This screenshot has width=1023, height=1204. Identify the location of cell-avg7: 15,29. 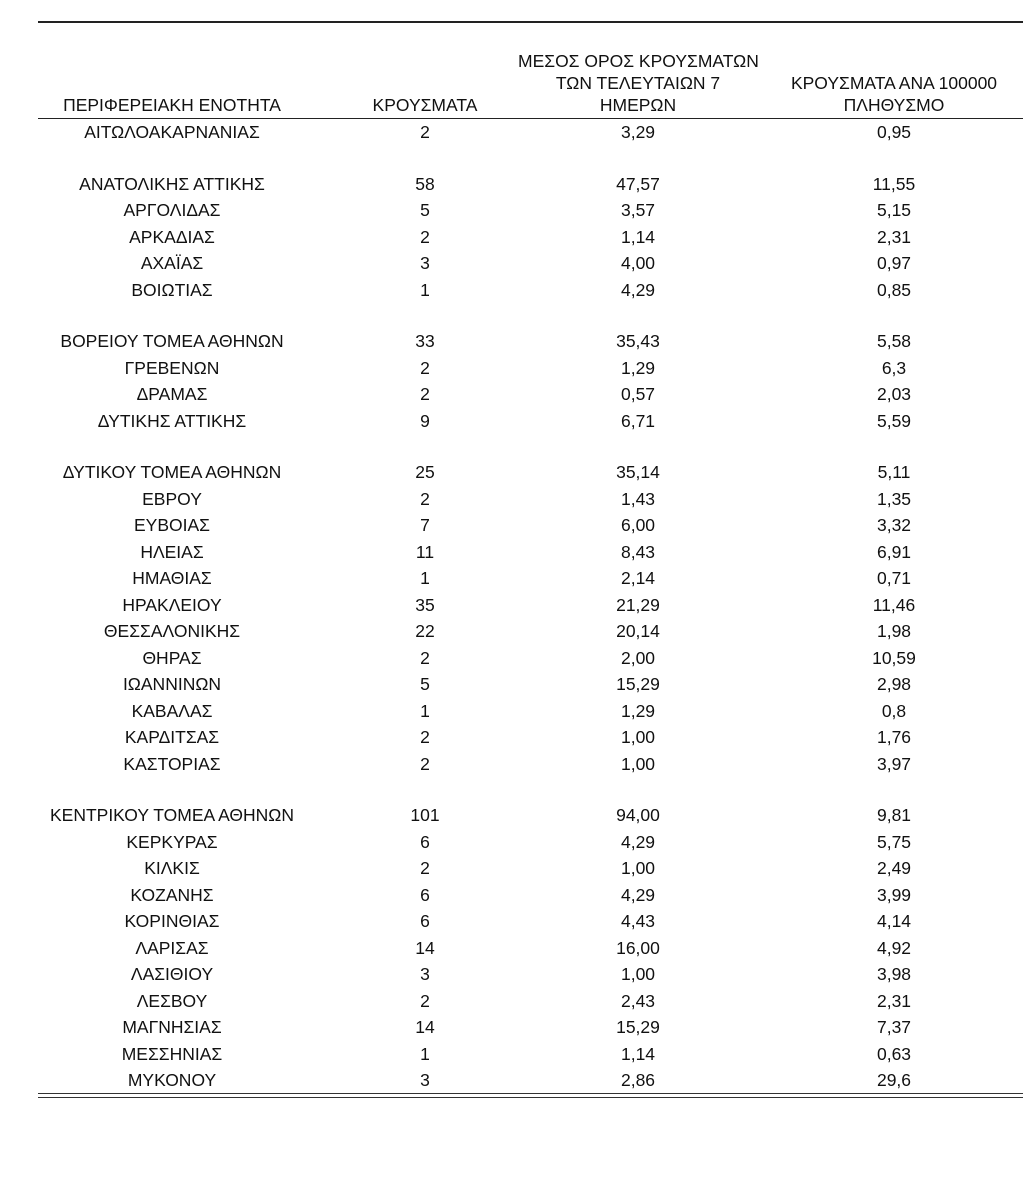
(638, 684).